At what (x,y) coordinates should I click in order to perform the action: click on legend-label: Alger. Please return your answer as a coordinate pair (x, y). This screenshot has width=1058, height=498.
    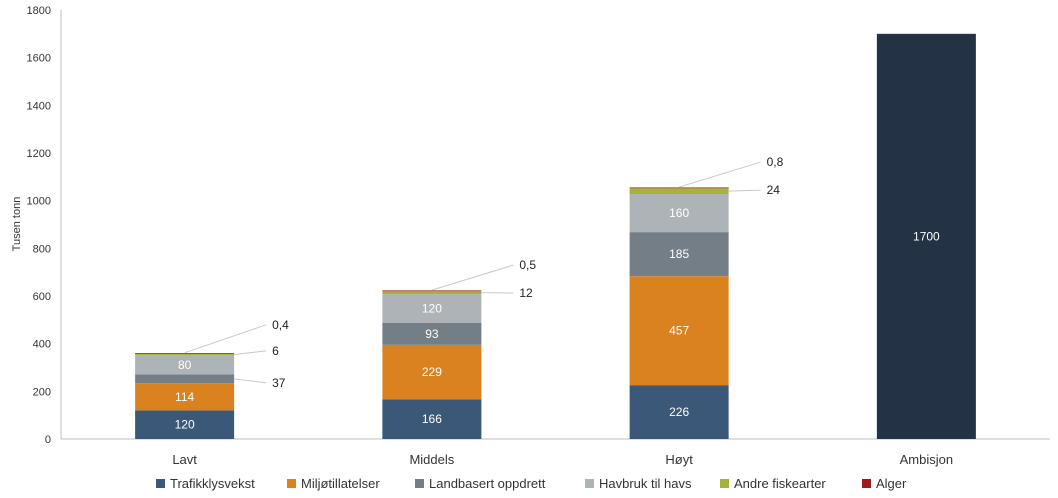
    Looking at the image, I should click on (891, 483).